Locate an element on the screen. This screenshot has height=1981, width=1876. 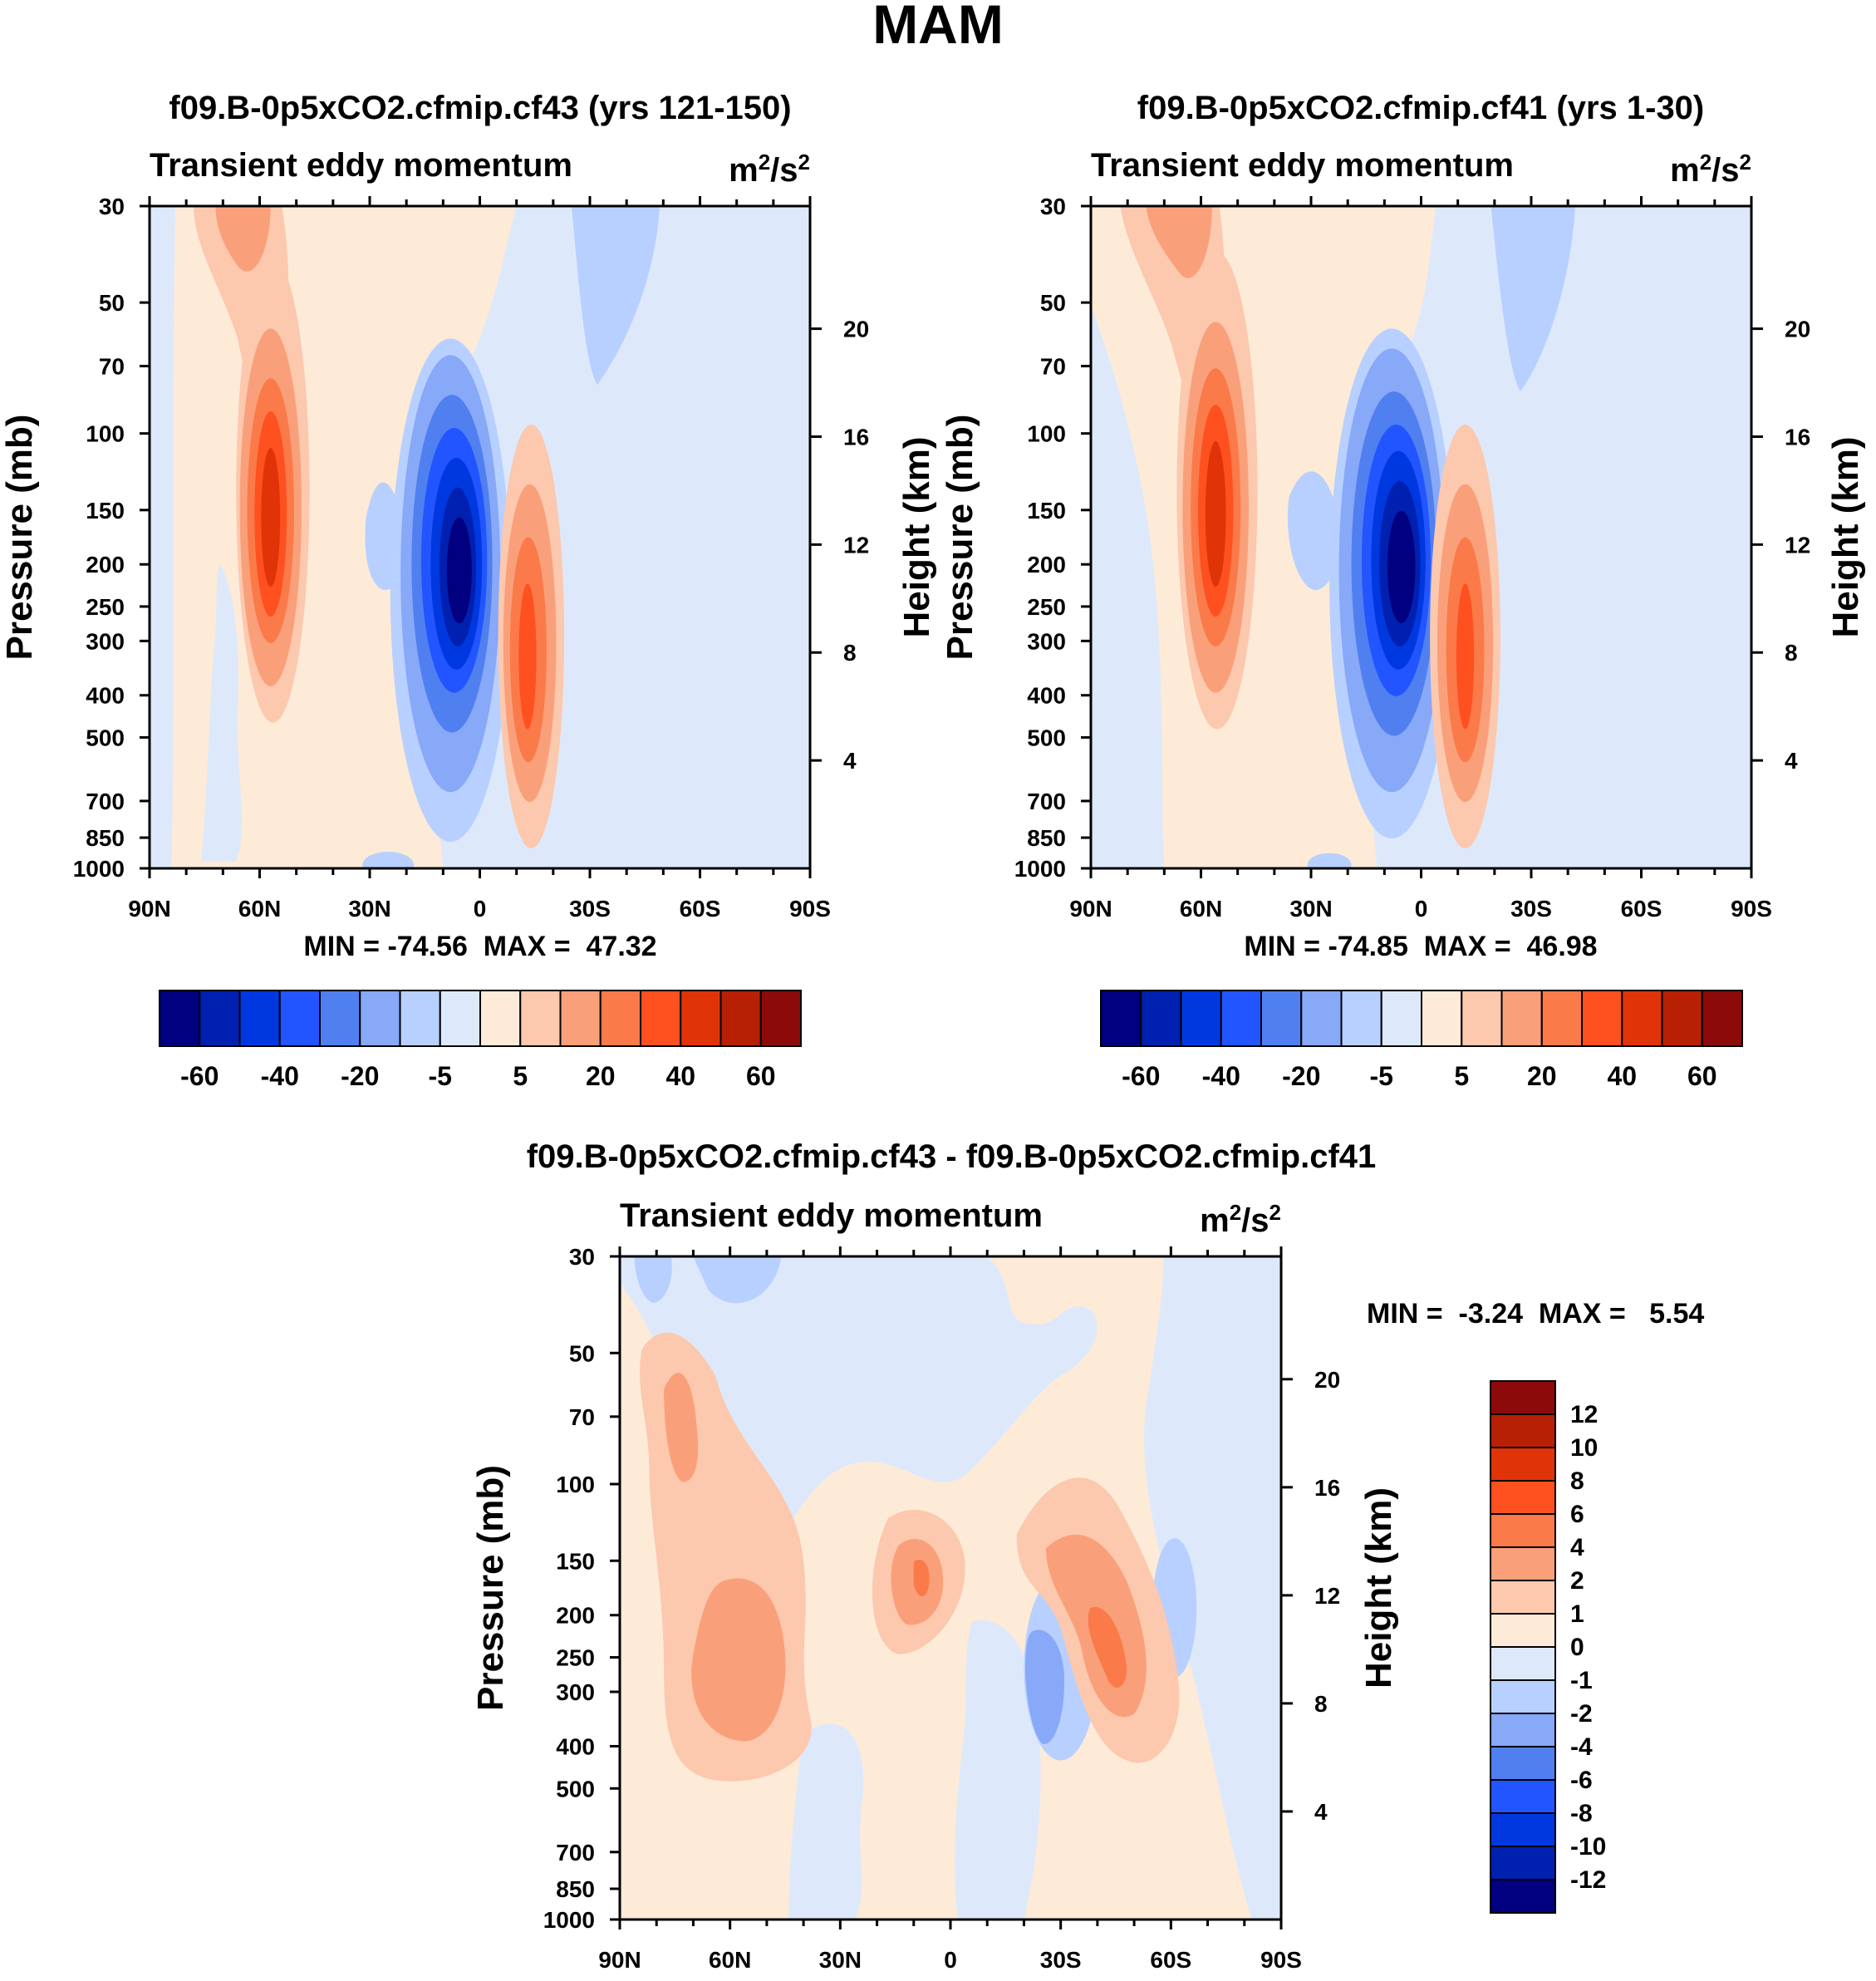
units-part: m is located at coordinates (1685, 170).